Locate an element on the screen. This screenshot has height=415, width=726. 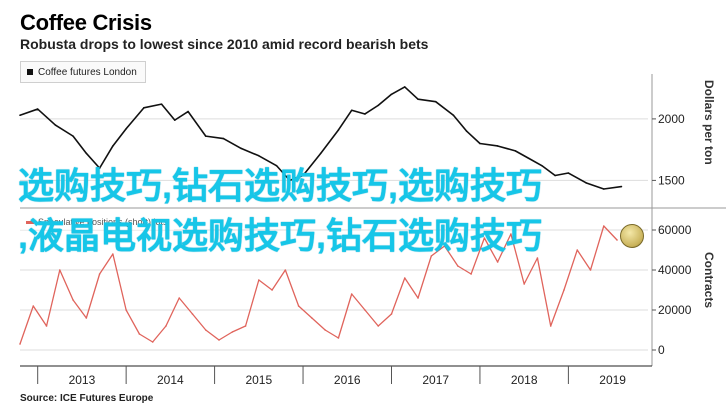
legend-price-label: Coffee futures London is located at coordinates (87, 72).